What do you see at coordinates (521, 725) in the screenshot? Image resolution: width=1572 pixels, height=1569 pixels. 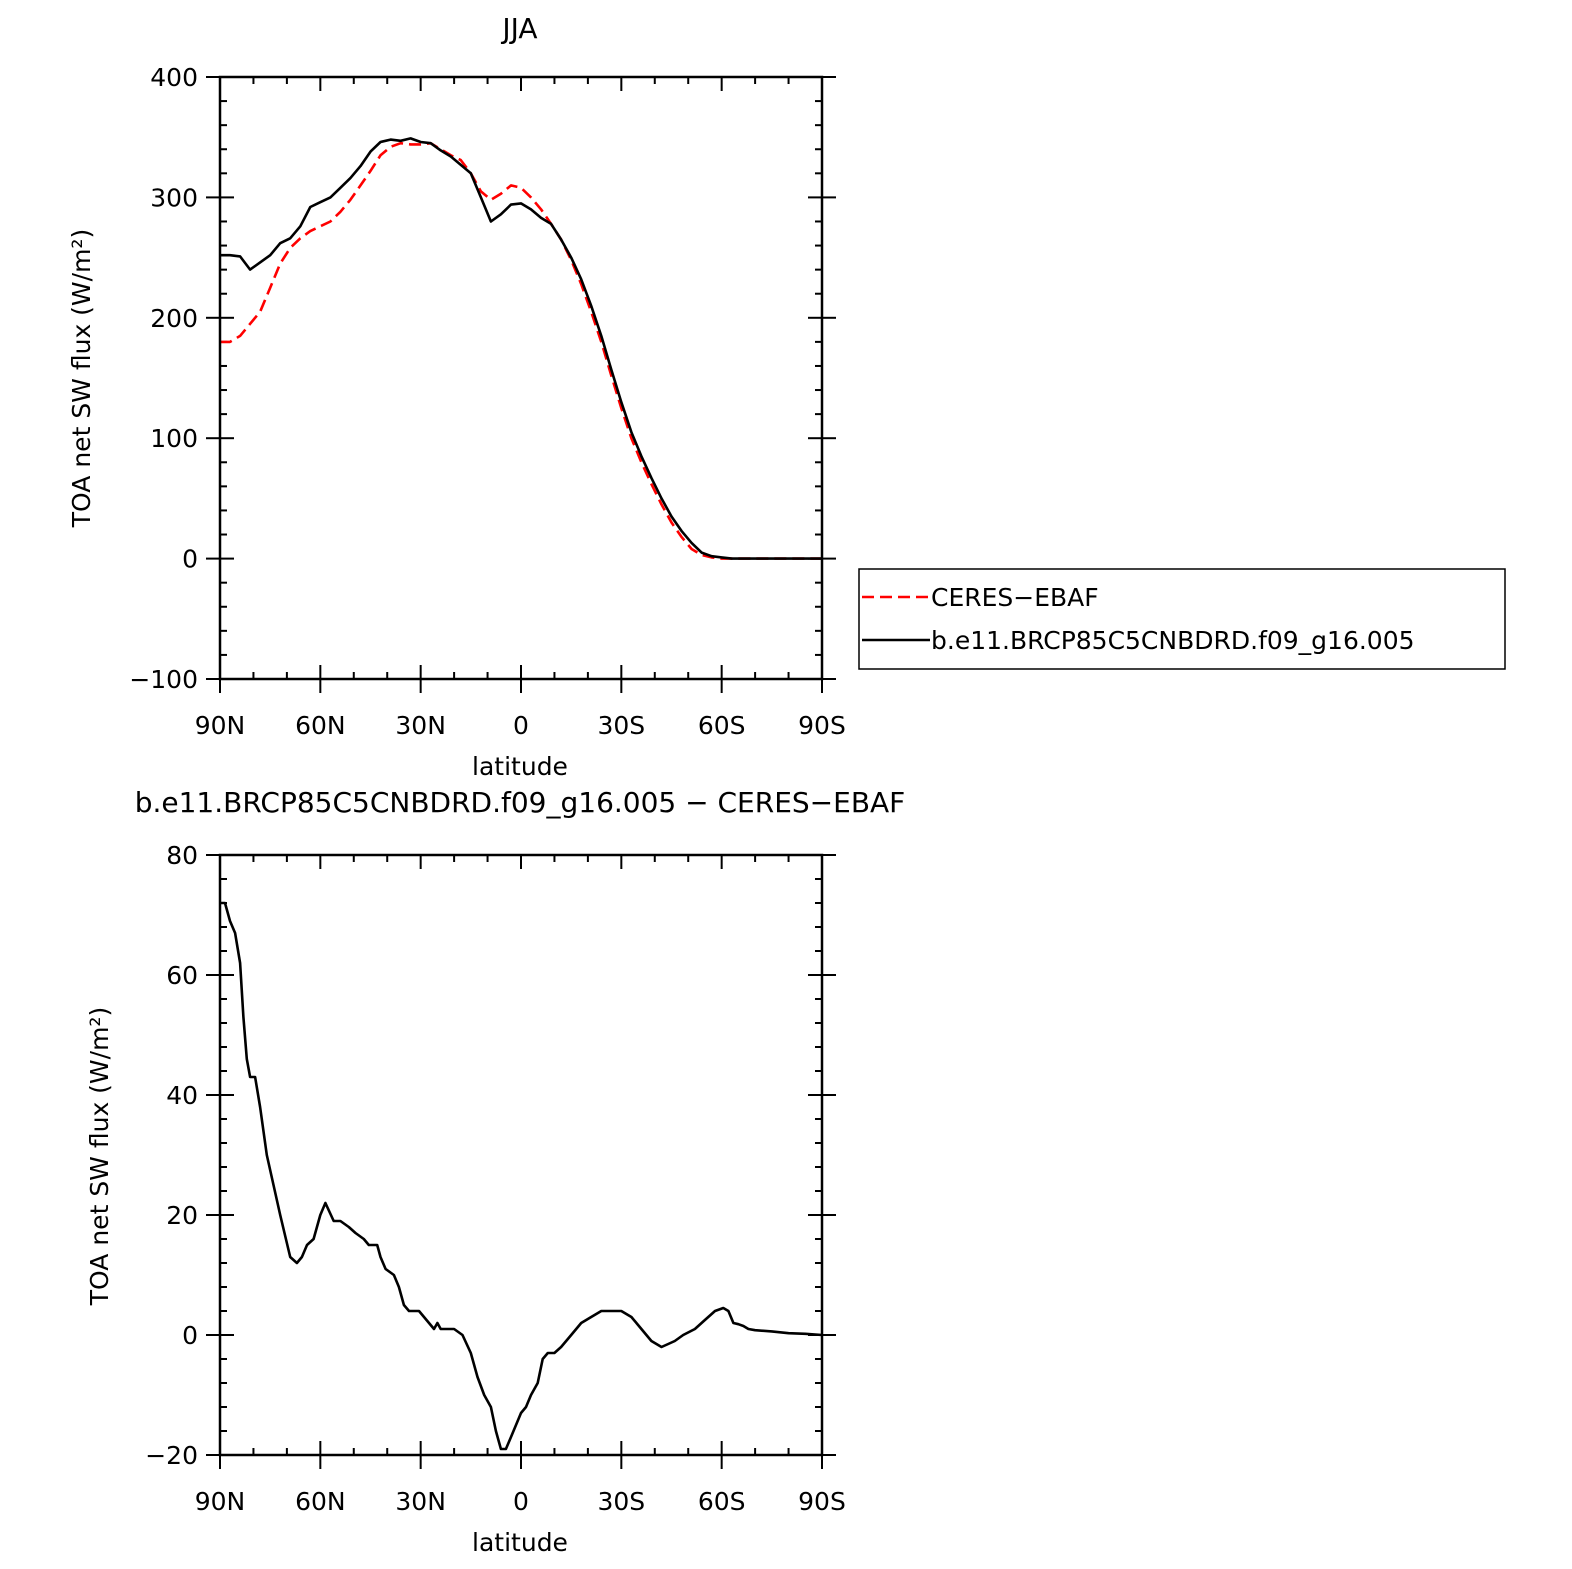 I see `top-x-tick-label: 0` at bounding box center [521, 725].